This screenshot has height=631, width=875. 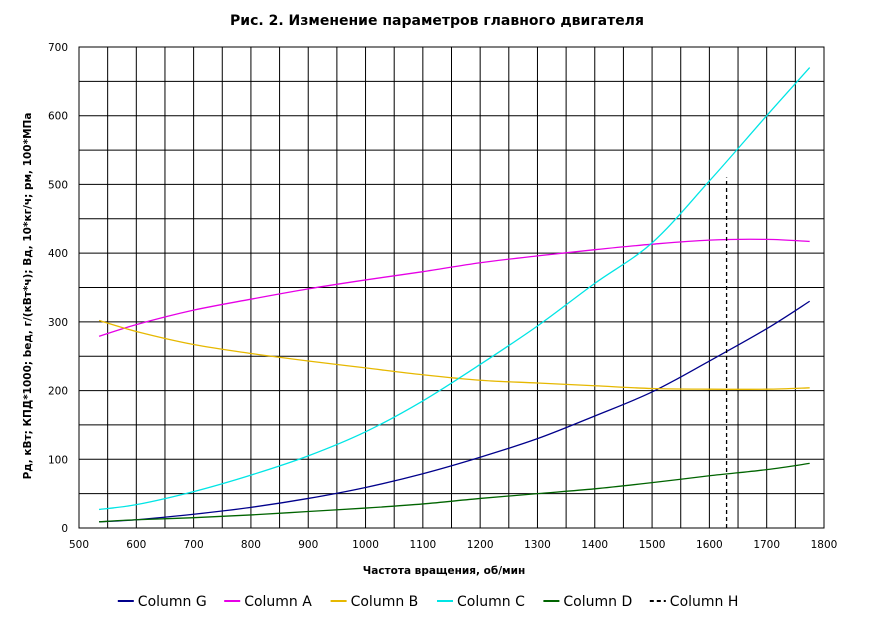 I want to click on legend-label: Column G, so click(x=172, y=602).